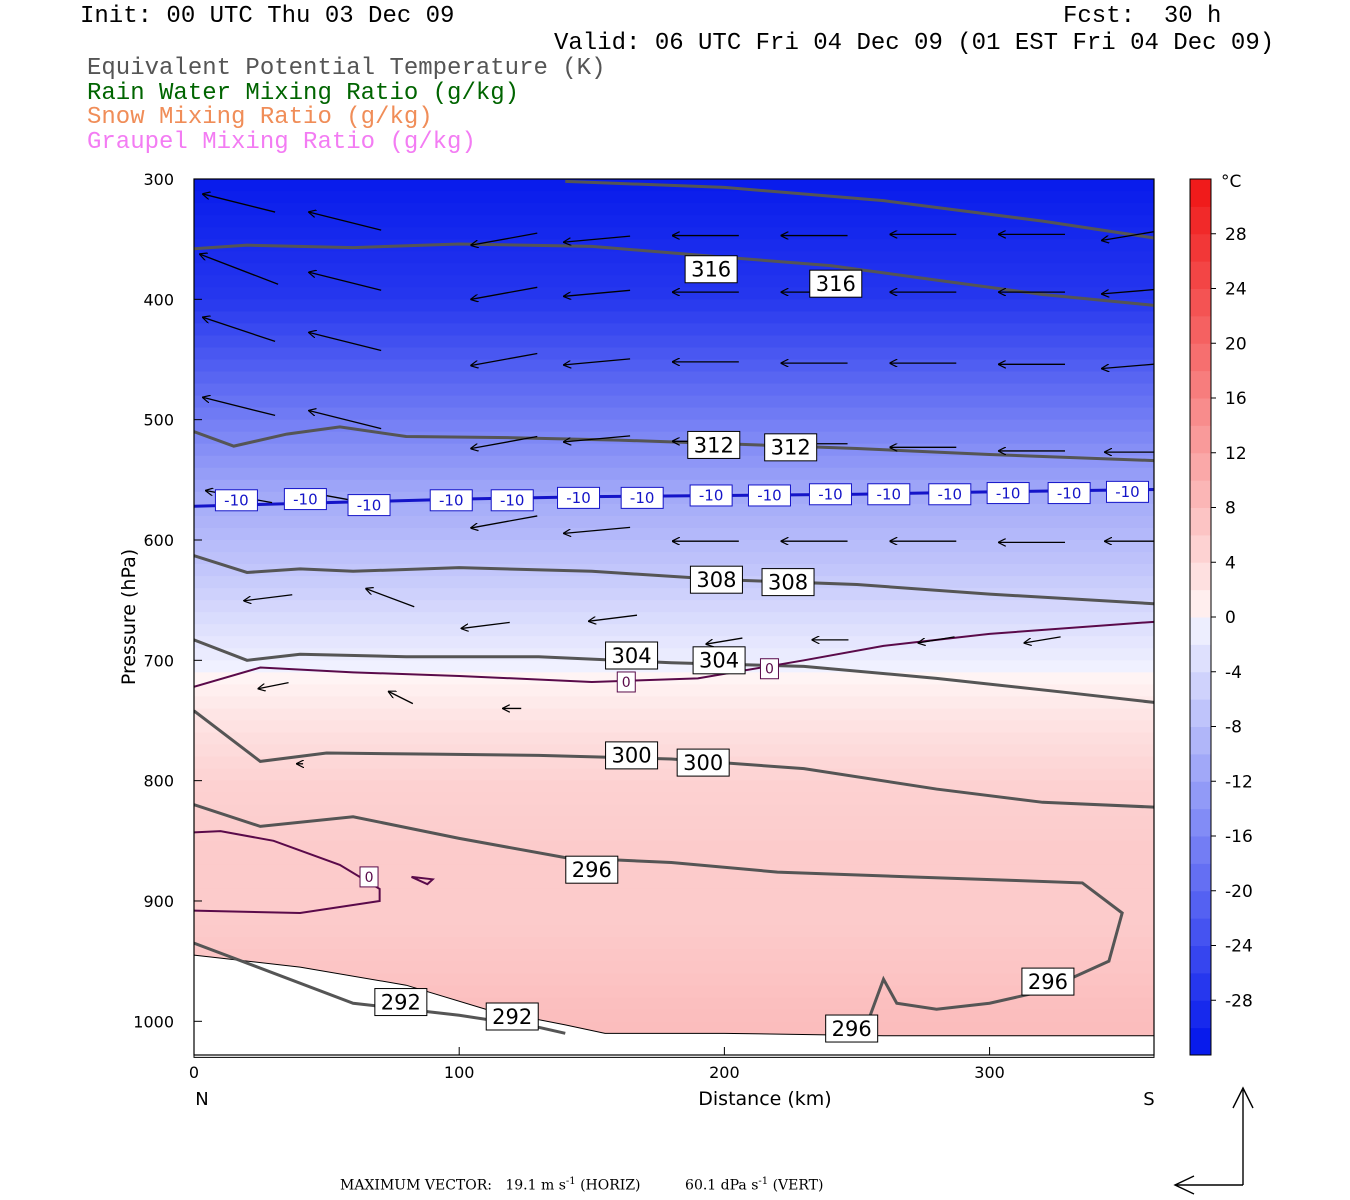 This screenshot has width=1350, height=1200. Describe the element at coordinates (711, 270) in the screenshot. I see `theta-e-label: 316` at that location.